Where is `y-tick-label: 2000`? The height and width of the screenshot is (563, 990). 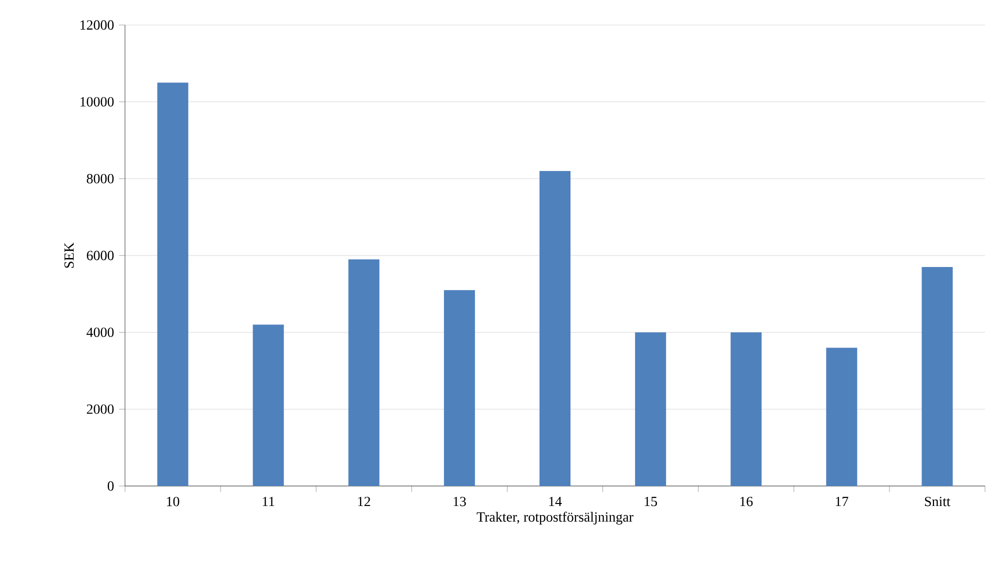 y-tick-label: 2000 is located at coordinates (100, 409).